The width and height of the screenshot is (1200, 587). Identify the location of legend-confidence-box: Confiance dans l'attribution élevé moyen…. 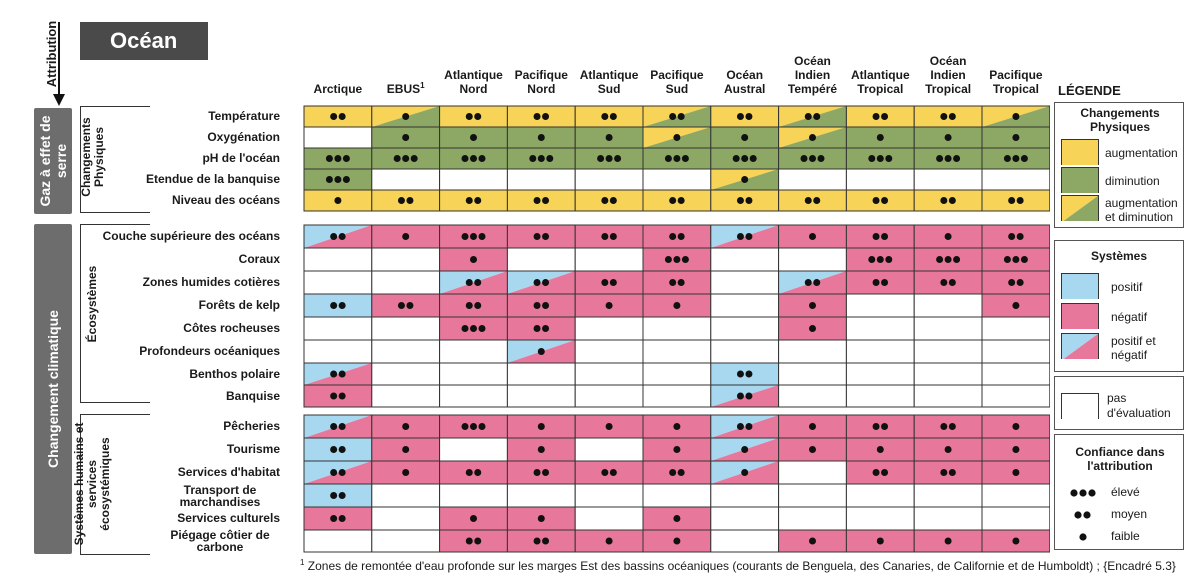
(1119, 492).